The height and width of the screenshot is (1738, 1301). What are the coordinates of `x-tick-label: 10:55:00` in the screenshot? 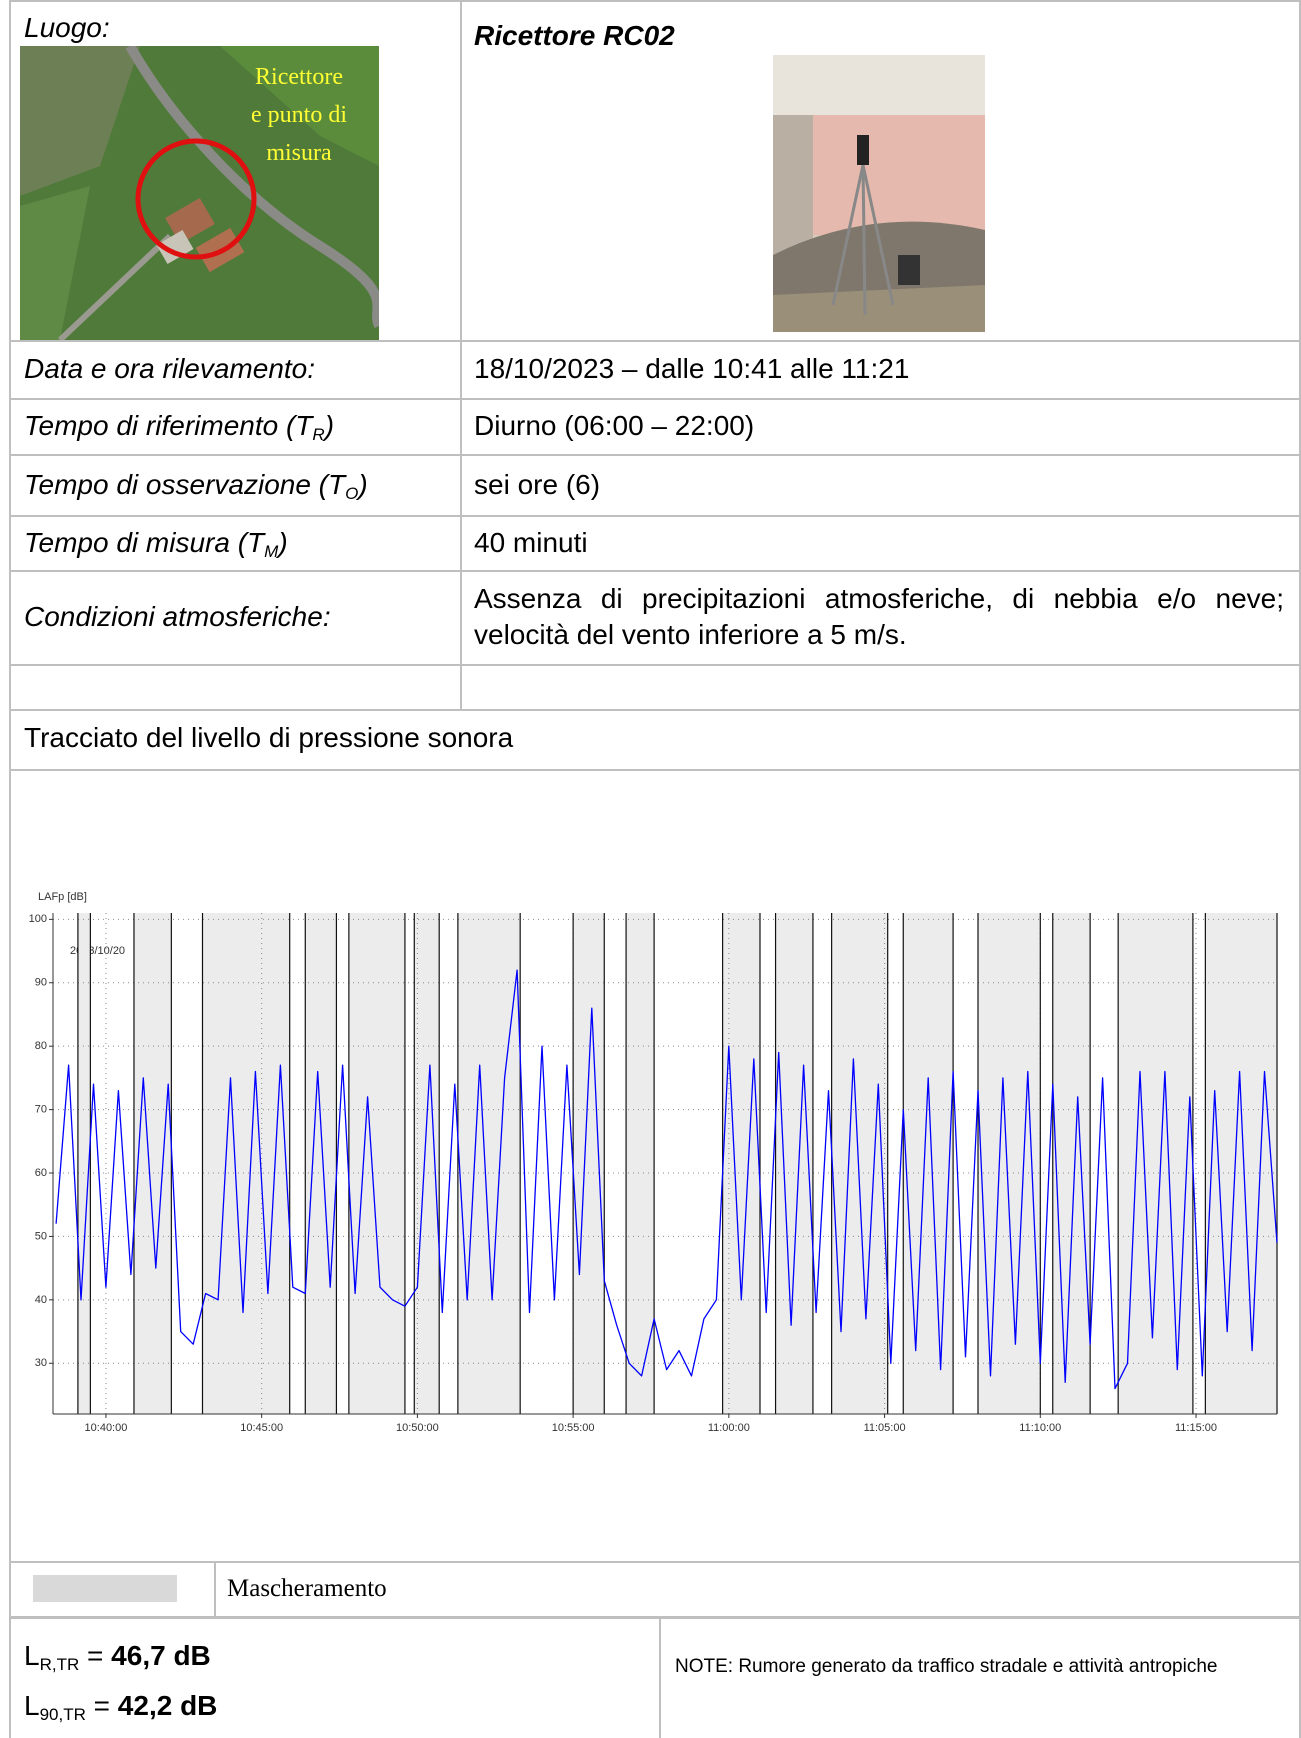 It's located at (573, 1428).